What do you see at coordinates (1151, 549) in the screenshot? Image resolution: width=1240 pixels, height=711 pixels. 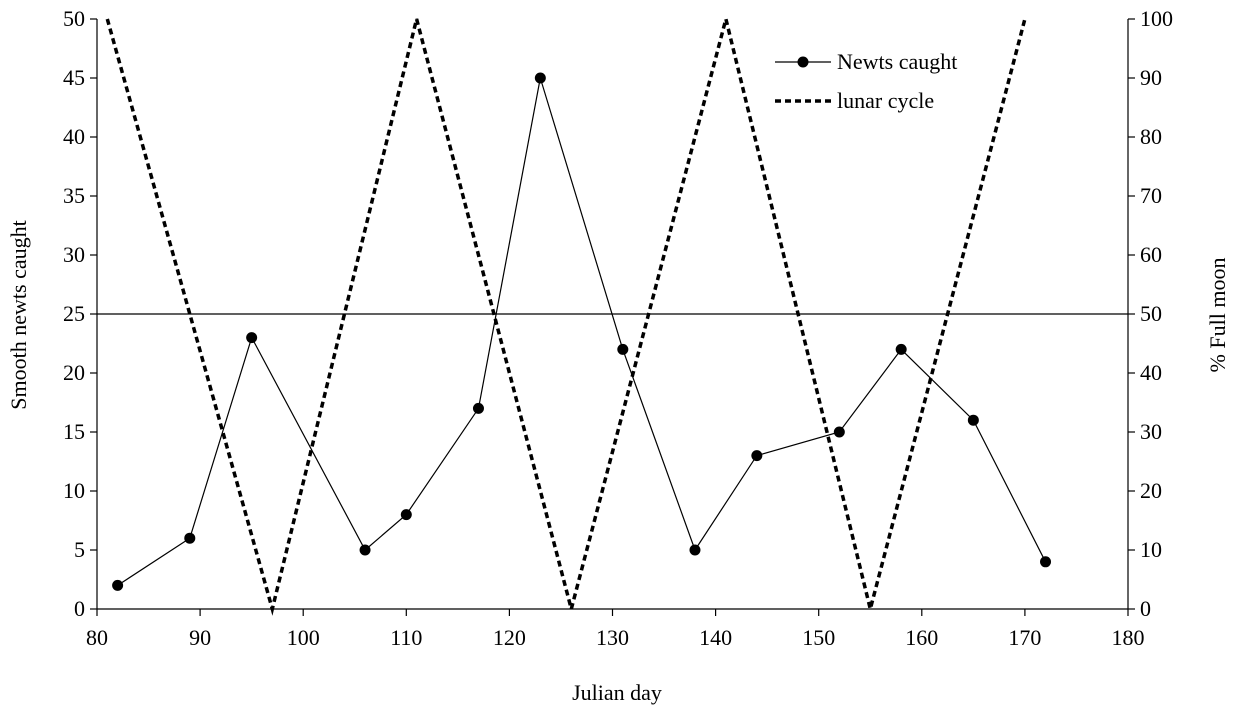 I see `y-right-tick-label: 10` at bounding box center [1151, 549].